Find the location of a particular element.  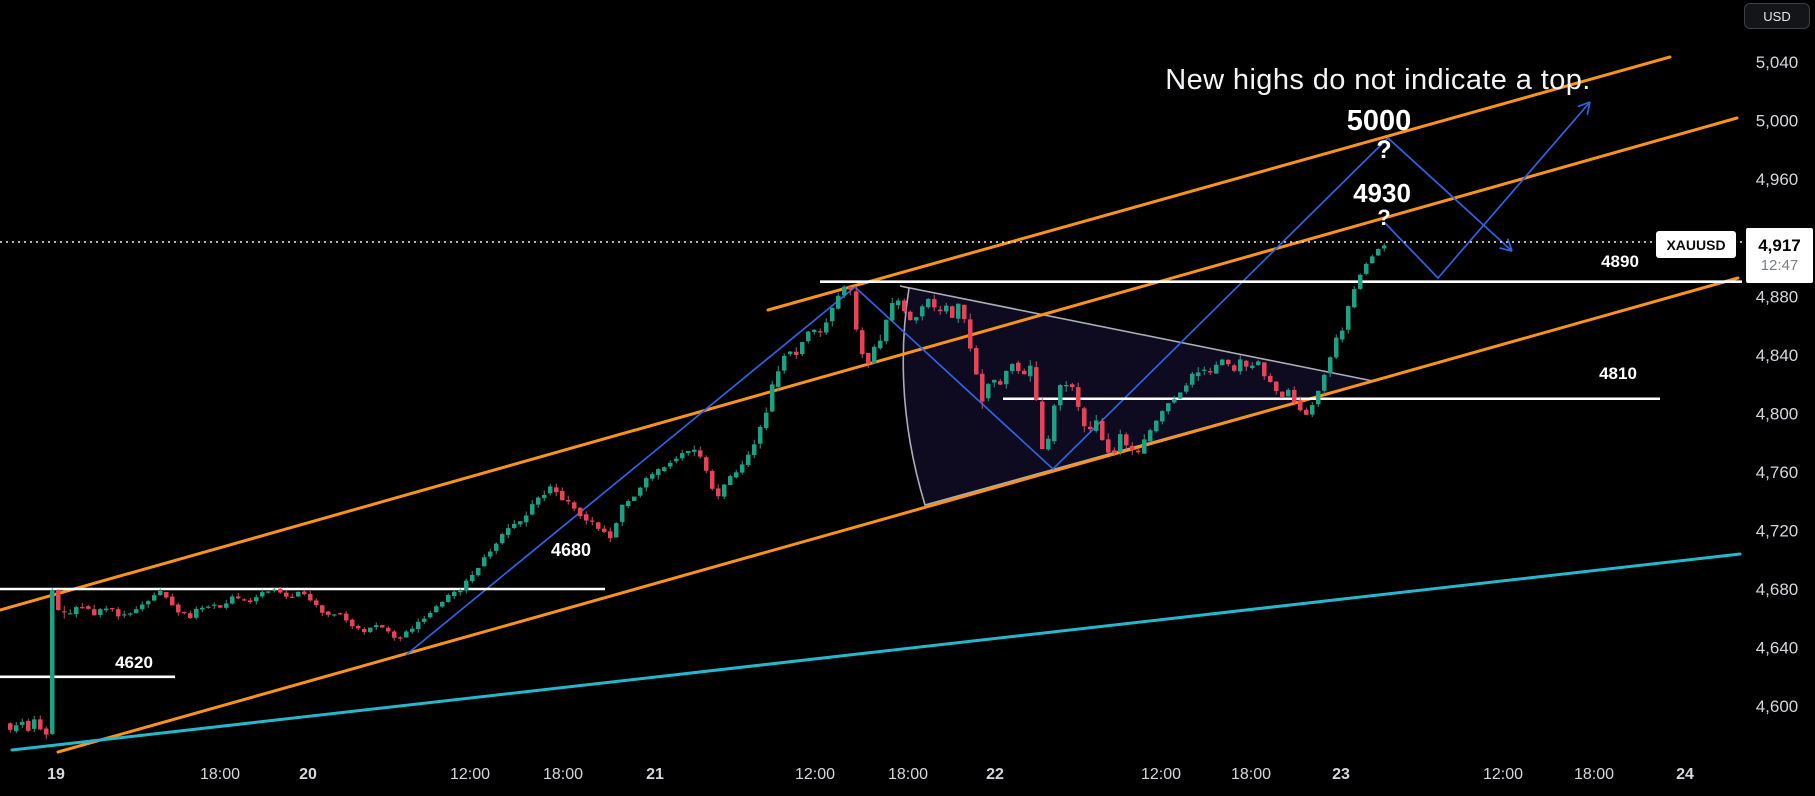

price-target-4930: 4930 is located at coordinates (1382, 193).